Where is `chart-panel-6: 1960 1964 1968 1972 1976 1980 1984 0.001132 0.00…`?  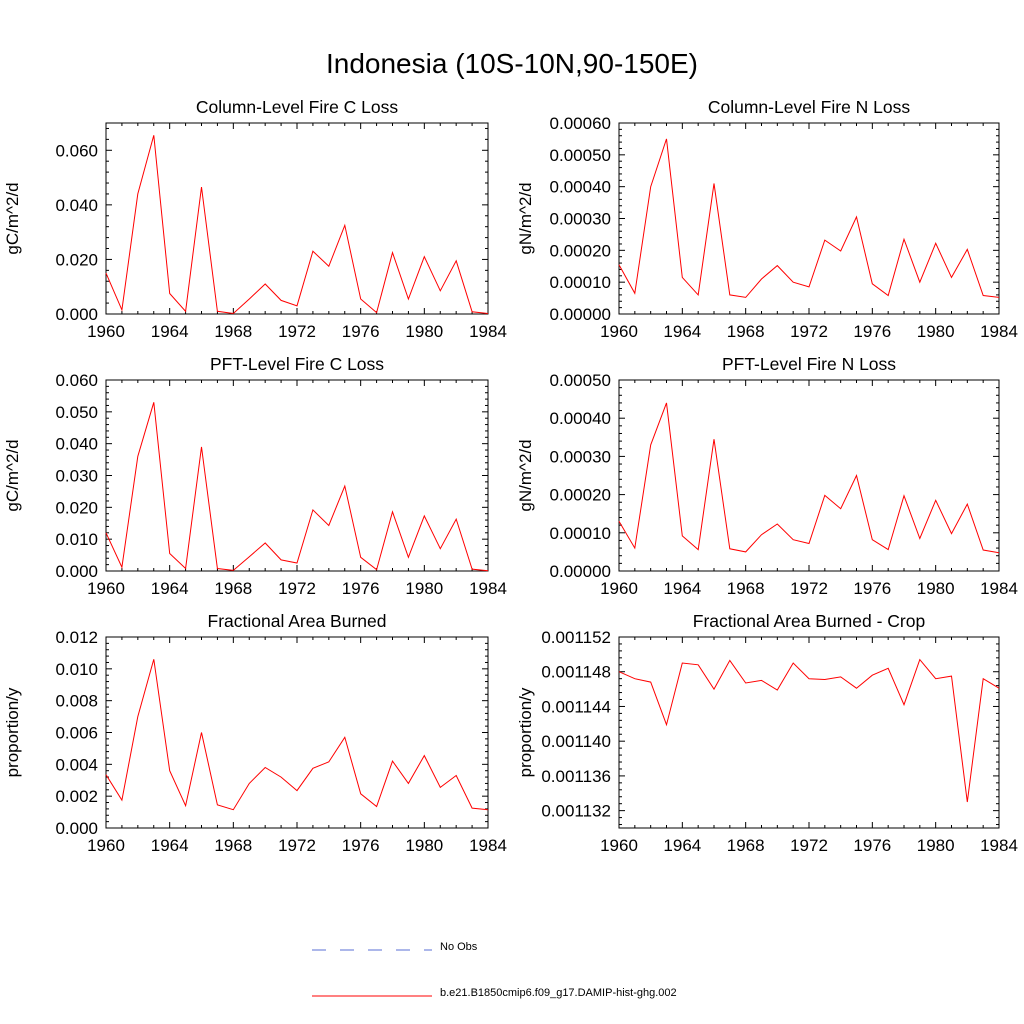
chart-panel-6: 1960 1964 1968 1972 1976 1980 1984 0.001132 0.00… is located at coordinates (767, 733).